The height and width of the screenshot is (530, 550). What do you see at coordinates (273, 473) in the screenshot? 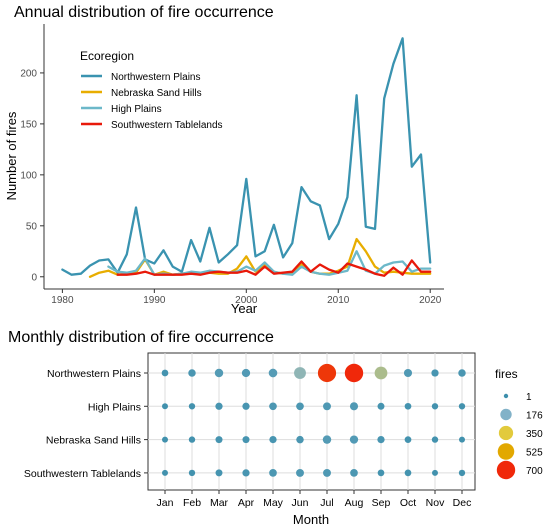
I see `bubble-southwestern-tablelands-may` at bounding box center [273, 473].